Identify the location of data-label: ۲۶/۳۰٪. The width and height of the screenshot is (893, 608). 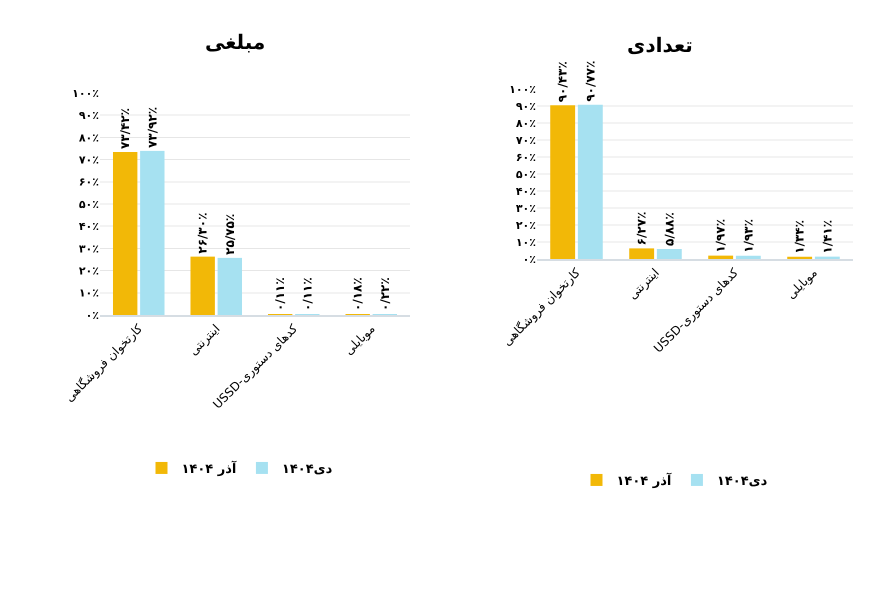
(203, 233).